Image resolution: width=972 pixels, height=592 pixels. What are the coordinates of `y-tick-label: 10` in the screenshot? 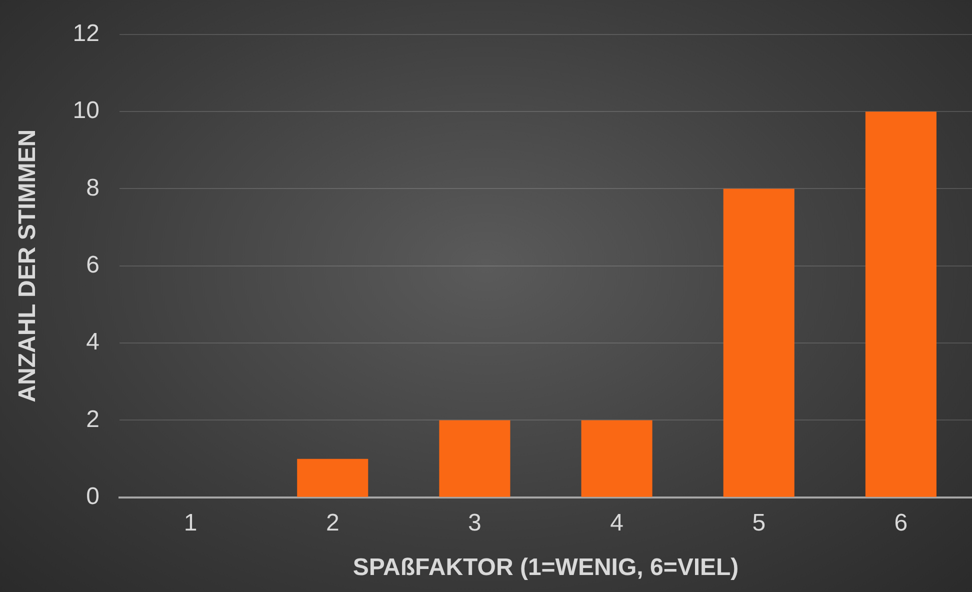 It's located at (86, 110).